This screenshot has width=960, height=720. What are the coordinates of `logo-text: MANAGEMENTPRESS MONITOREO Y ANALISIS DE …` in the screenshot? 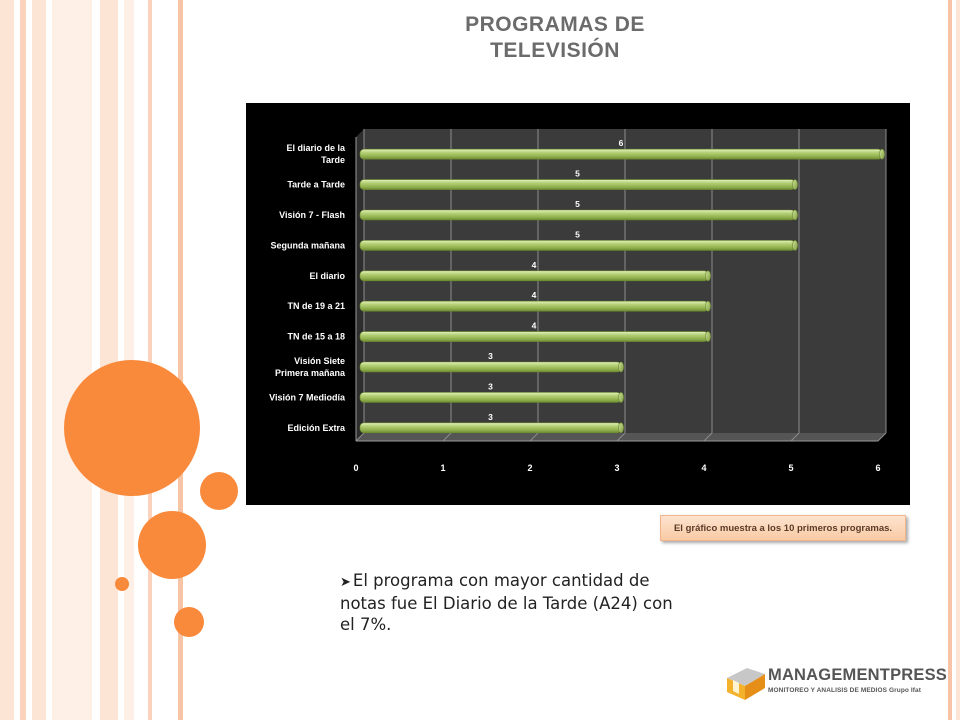 It's located at (857, 680).